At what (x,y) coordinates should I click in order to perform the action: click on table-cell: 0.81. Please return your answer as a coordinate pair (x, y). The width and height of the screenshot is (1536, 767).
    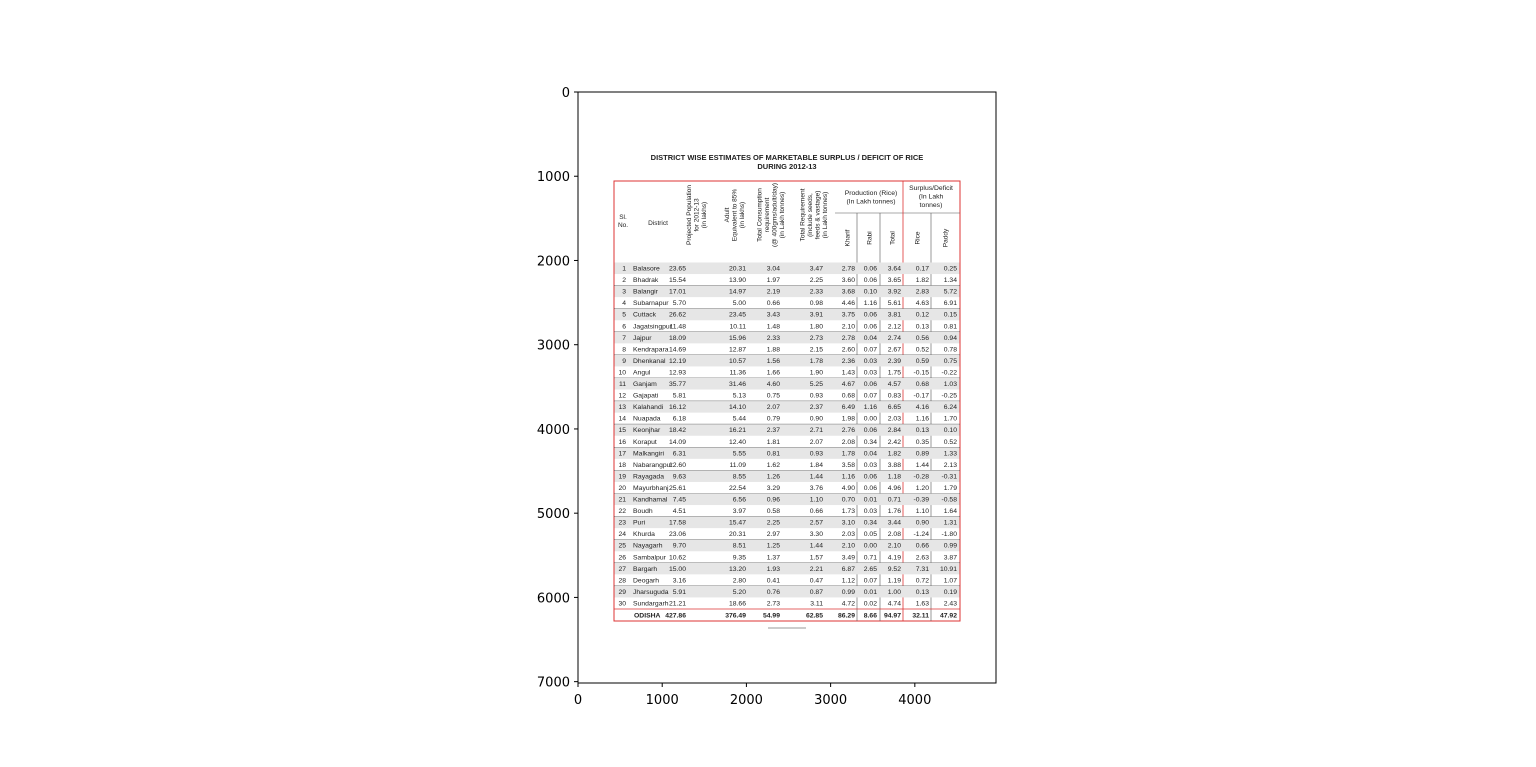
    Looking at the image, I should click on (773, 453).